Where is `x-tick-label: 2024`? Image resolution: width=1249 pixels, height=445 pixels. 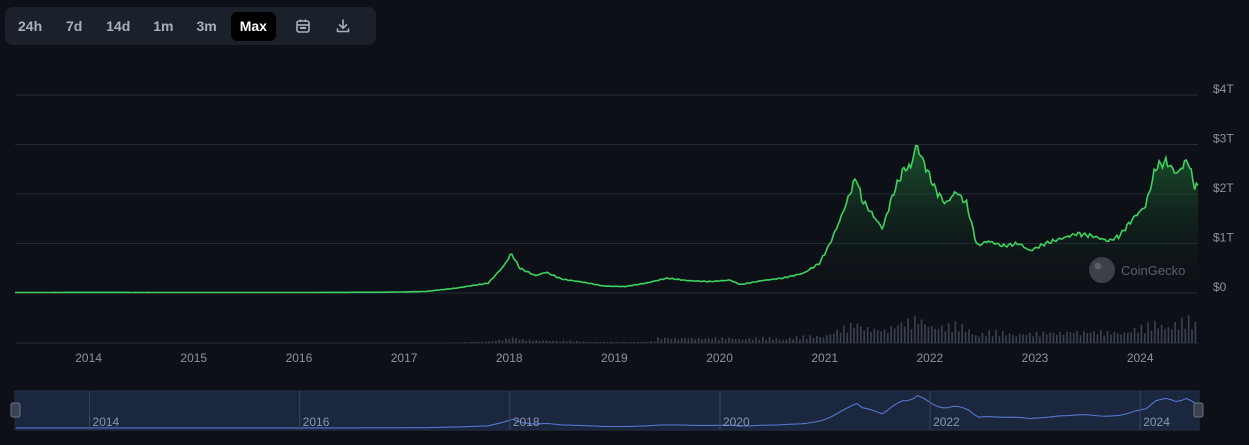
x-tick-label: 2024 is located at coordinates (1140, 358).